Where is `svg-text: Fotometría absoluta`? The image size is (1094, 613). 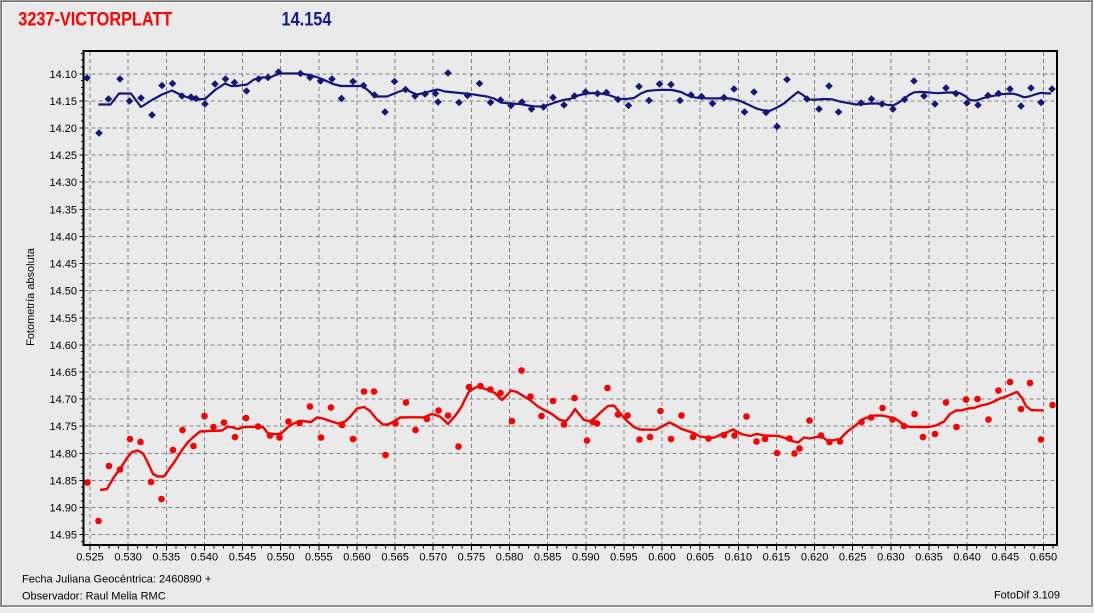 svg-text: Fotometría absoluta is located at coordinates (31, 296).